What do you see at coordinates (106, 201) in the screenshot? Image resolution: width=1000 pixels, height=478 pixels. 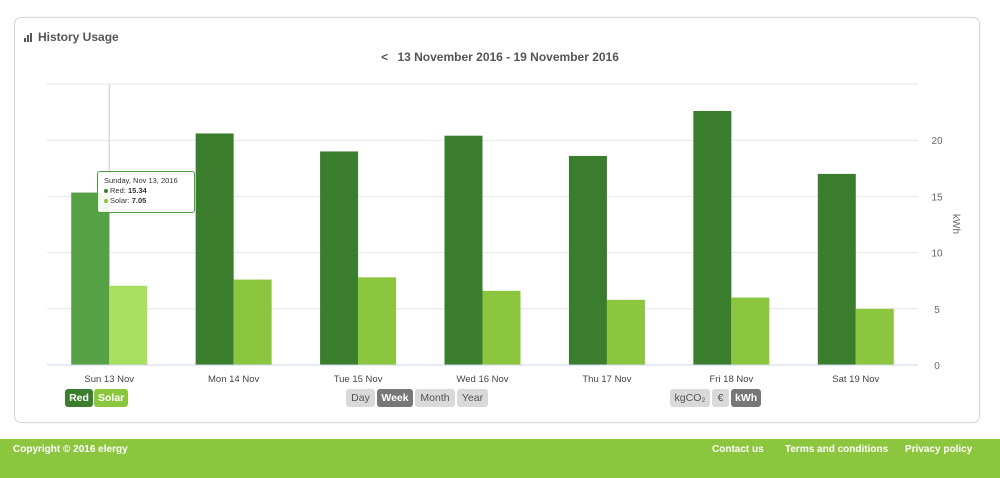 I see `solar-dot-icon` at bounding box center [106, 201].